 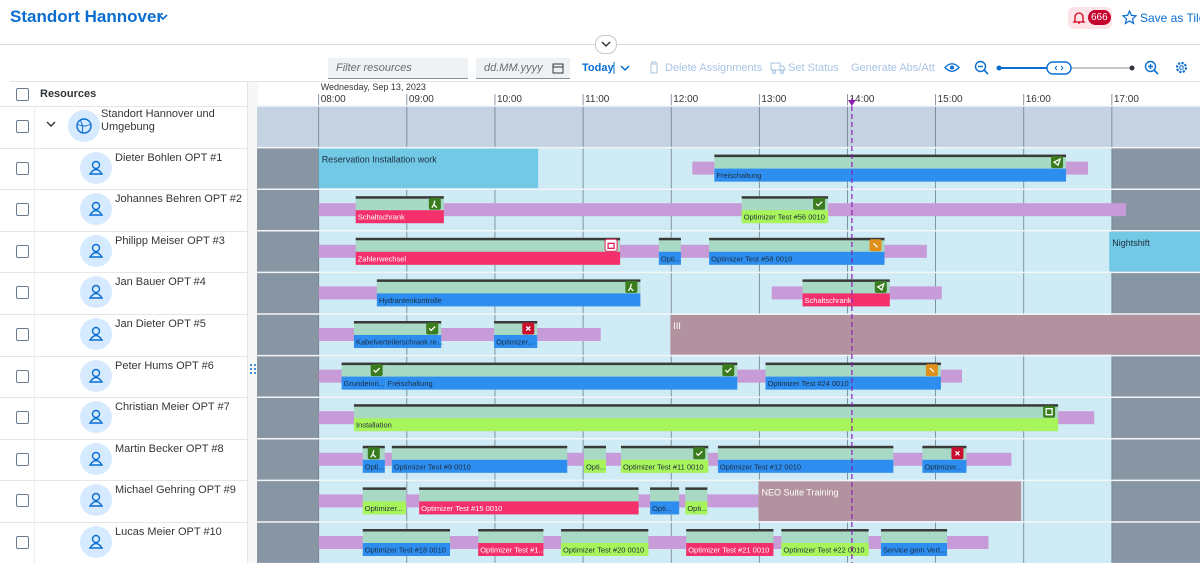 What do you see at coordinates (406, 542) in the screenshot?
I see `assignment: Optimizer Test #18 0010` at bounding box center [406, 542].